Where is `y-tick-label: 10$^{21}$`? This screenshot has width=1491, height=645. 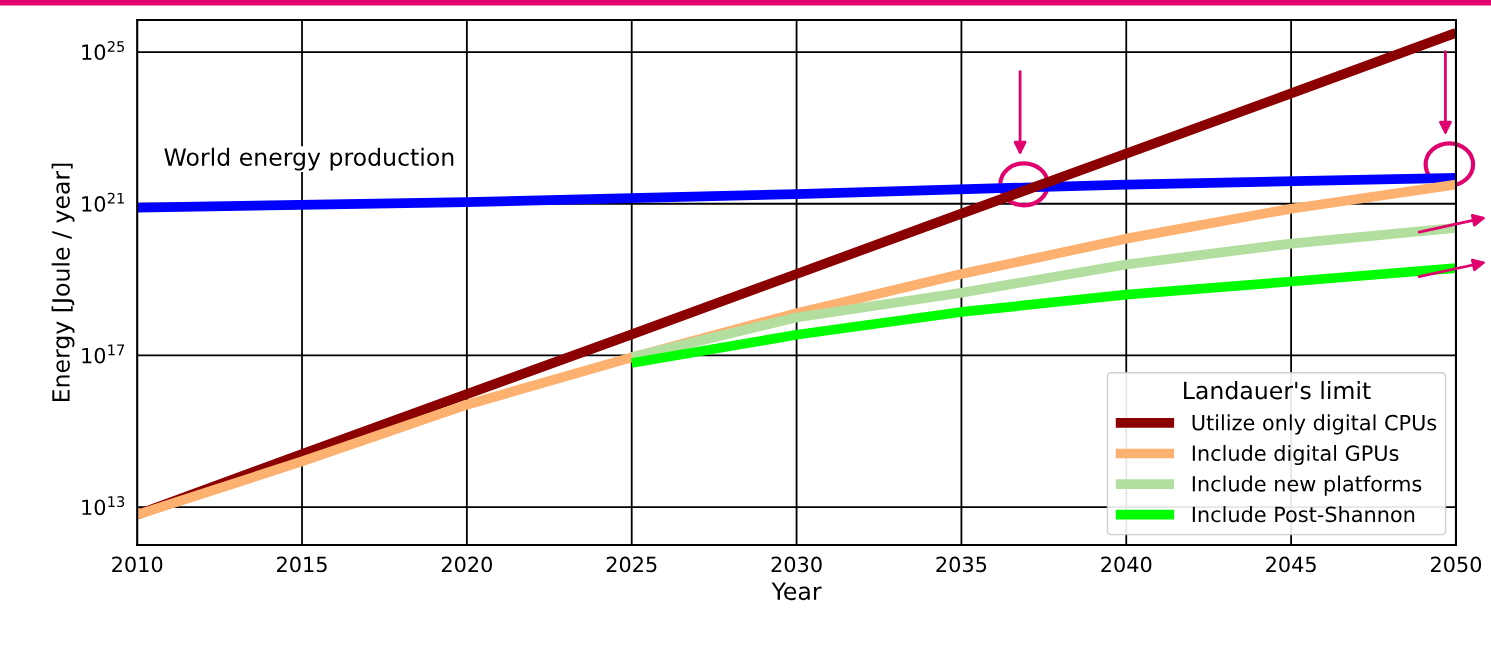 y-tick-label: 10$^{21}$ is located at coordinates (103, 202).